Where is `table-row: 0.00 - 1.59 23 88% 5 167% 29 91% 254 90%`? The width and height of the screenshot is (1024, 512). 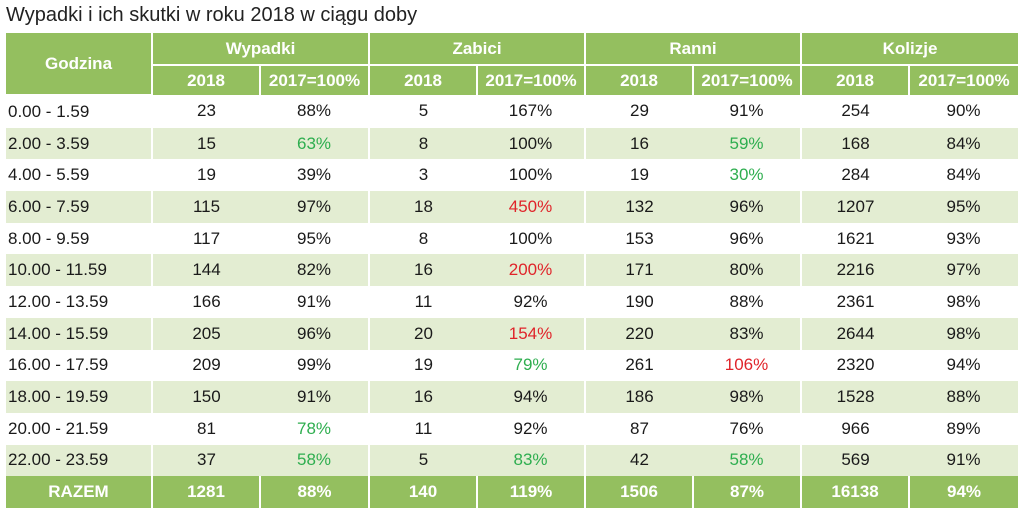
table-row: 0.00 - 1.59 23 88% 5 167% 29 91% 254 90% is located at coordinates (512, 111).